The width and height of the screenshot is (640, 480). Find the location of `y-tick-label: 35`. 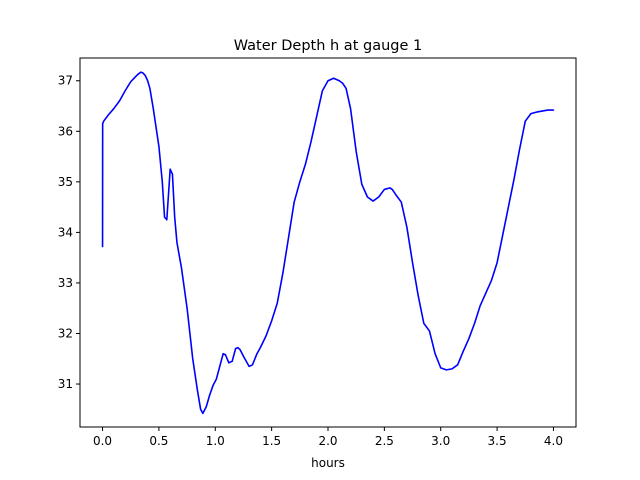

y-tick-label: 35 is located at coordinates (65, 182).